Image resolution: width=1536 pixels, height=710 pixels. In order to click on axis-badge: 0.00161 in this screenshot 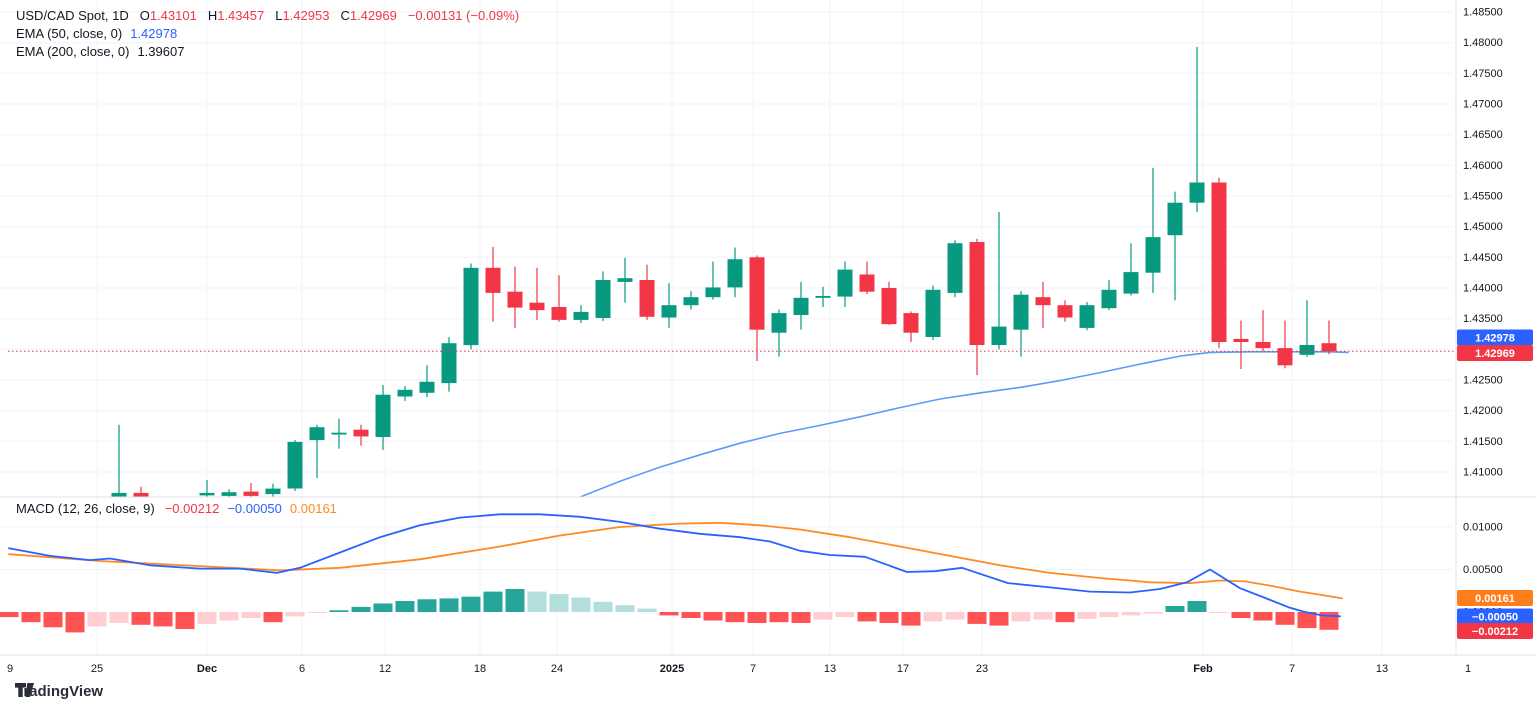, I will do `click(1495, 598)`.